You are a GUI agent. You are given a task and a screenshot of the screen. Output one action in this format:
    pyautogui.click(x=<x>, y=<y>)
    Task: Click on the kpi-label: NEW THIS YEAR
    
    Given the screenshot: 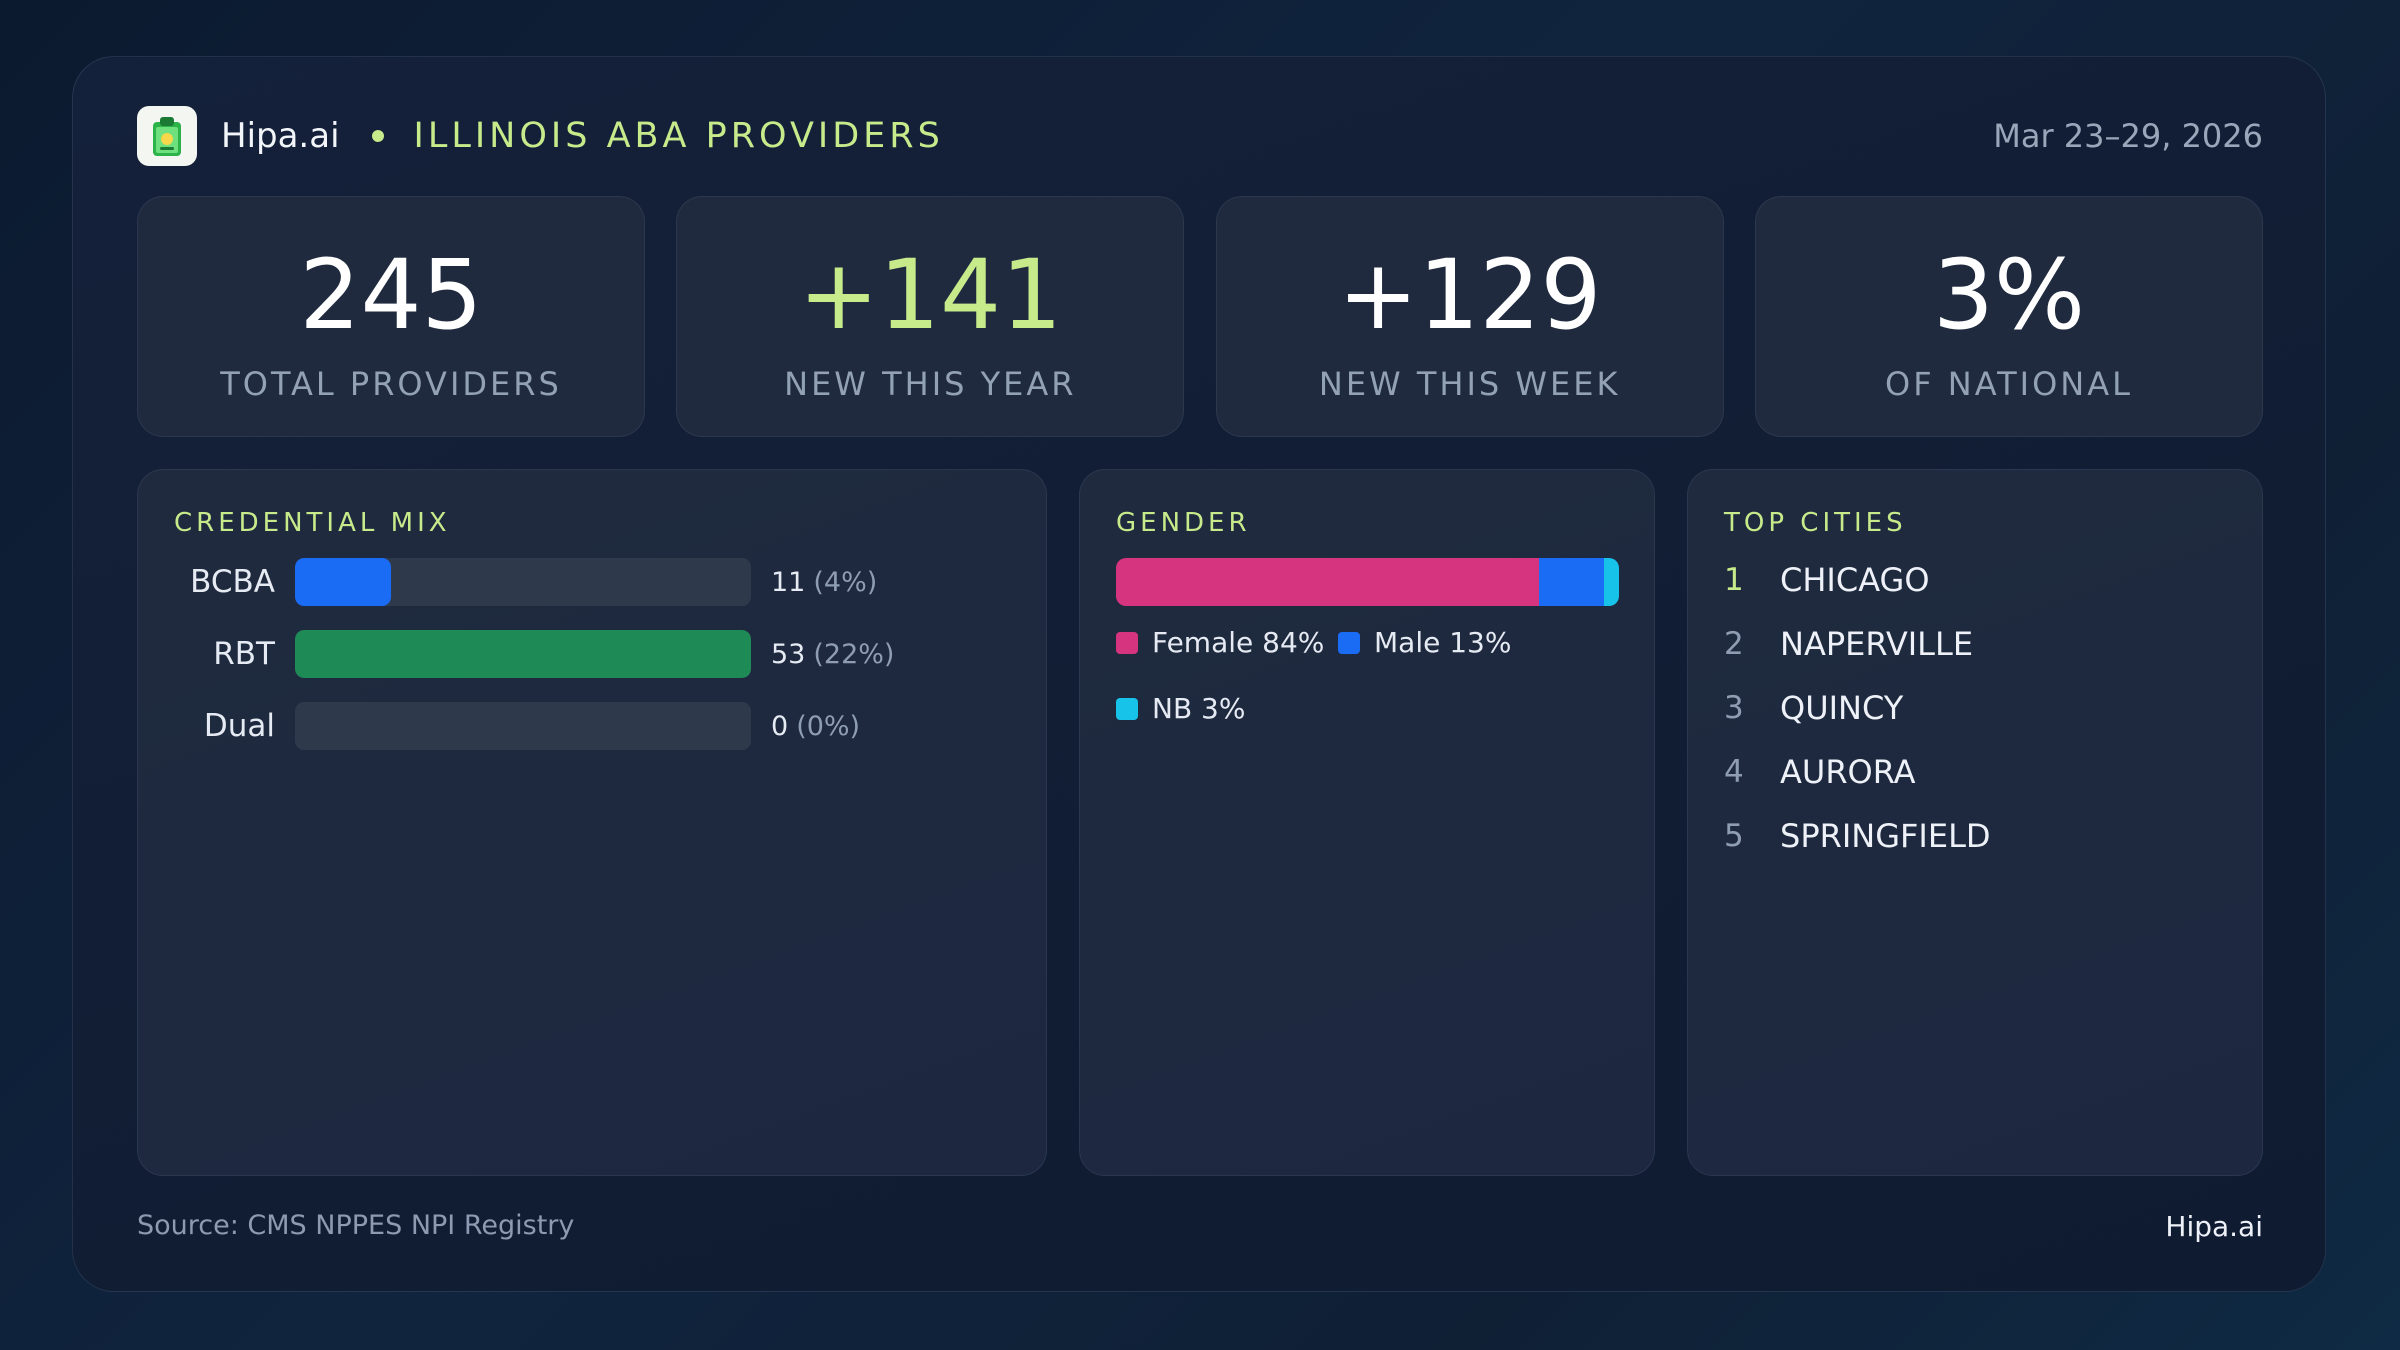 What is the action you would take?
    pyautogui.click(x=930, y=384)
    